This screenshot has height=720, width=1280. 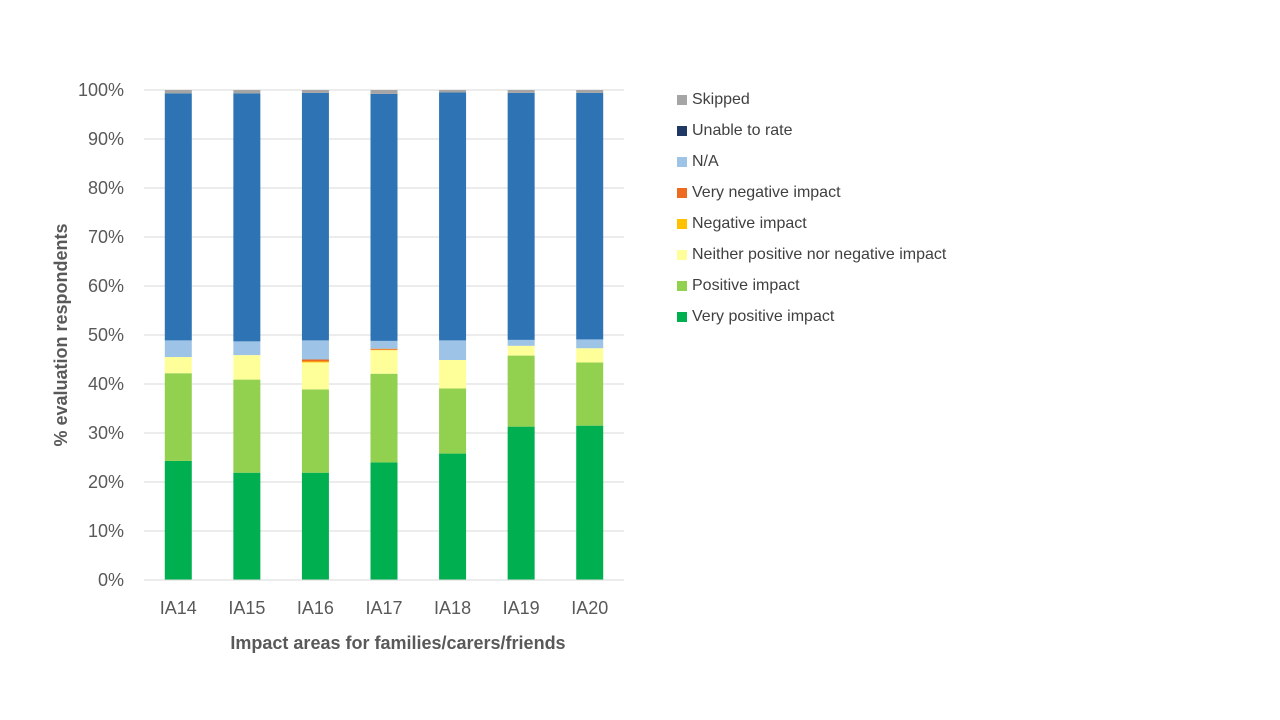 I want to click on y-tick-label: 90%, so click(x=106, y=139).